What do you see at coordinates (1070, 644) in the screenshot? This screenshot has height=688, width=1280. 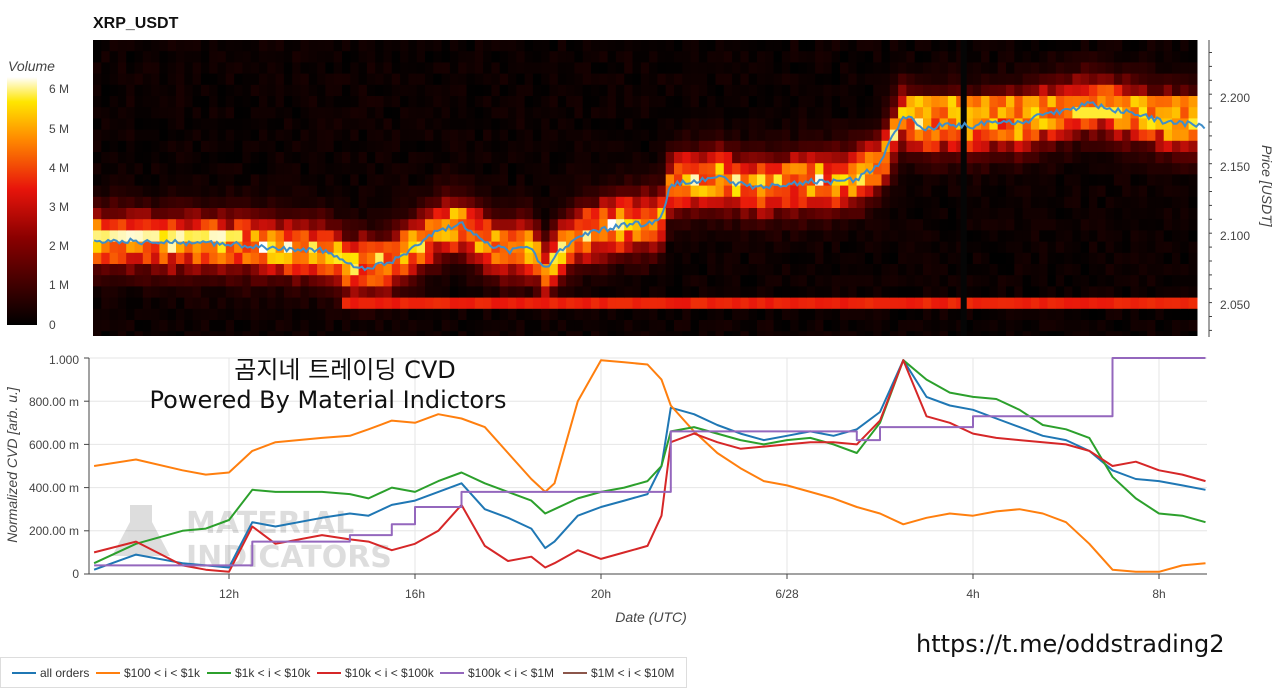 I see `telegram-link: https://t.me/oddstrading2` at bounding box center [1070, 644].